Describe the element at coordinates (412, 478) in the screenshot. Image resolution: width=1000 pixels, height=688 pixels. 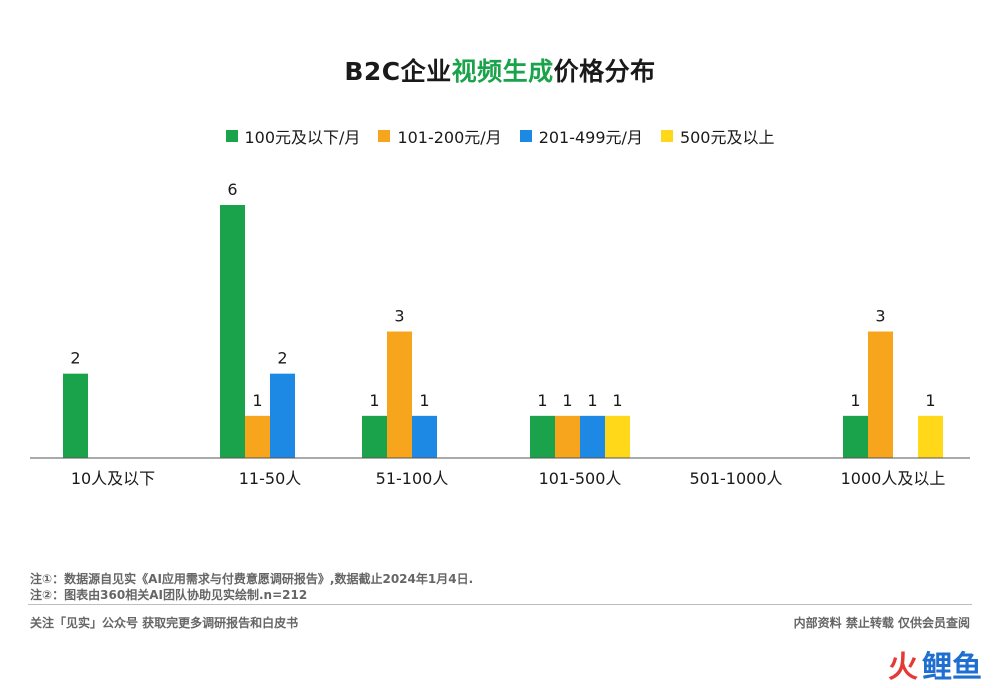
I see `x-tick-label: 51-100人` at that location.